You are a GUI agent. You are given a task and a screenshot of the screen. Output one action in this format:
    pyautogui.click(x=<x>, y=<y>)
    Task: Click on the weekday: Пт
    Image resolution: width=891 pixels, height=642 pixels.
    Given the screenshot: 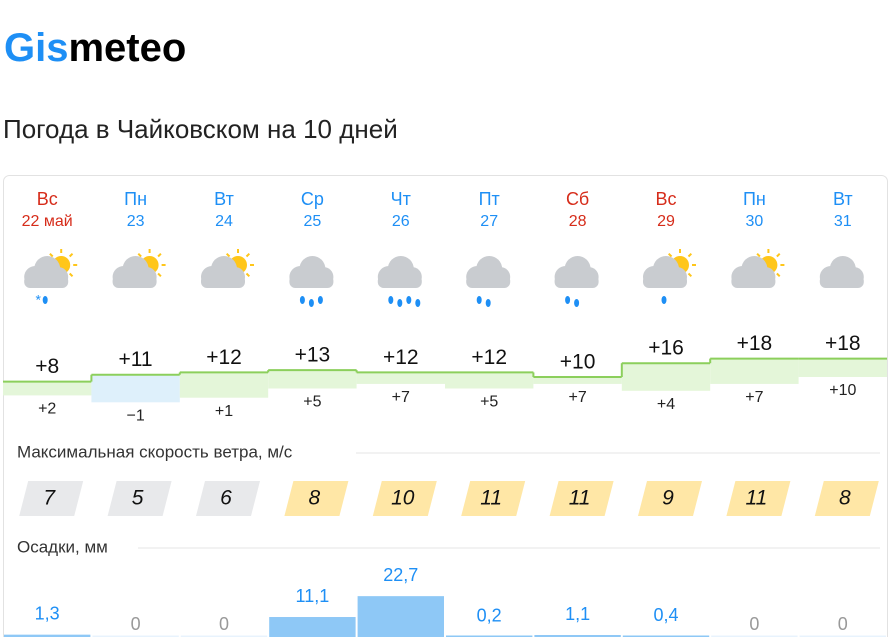 What is the action you would take?
    pyautogui.click(x=489, y=199)
    